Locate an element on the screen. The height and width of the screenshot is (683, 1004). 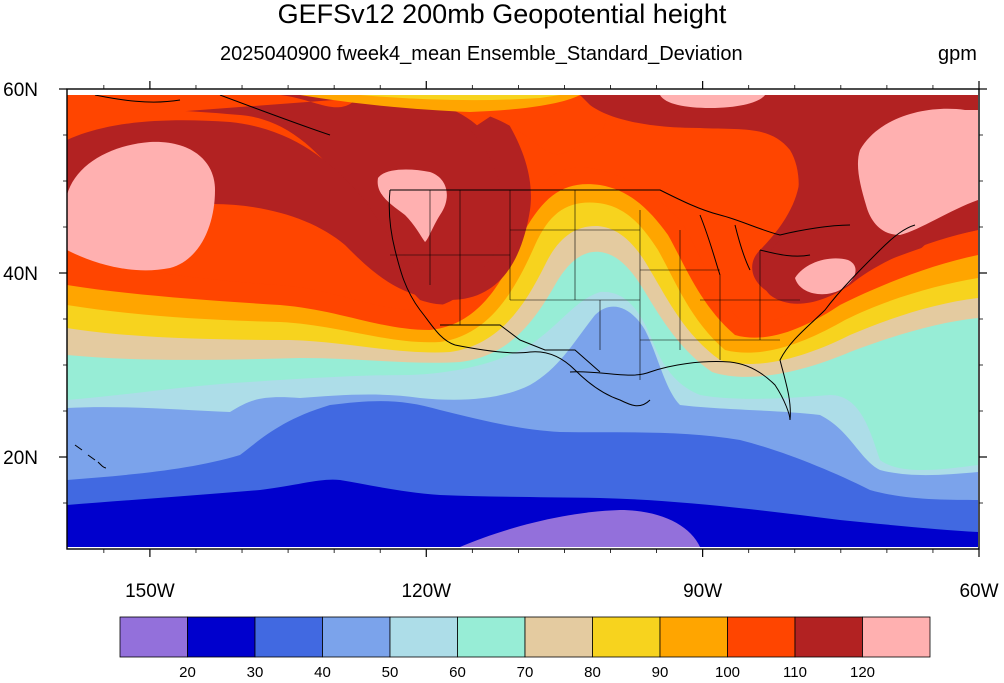
state-borders is located at coordinates (595, 285).